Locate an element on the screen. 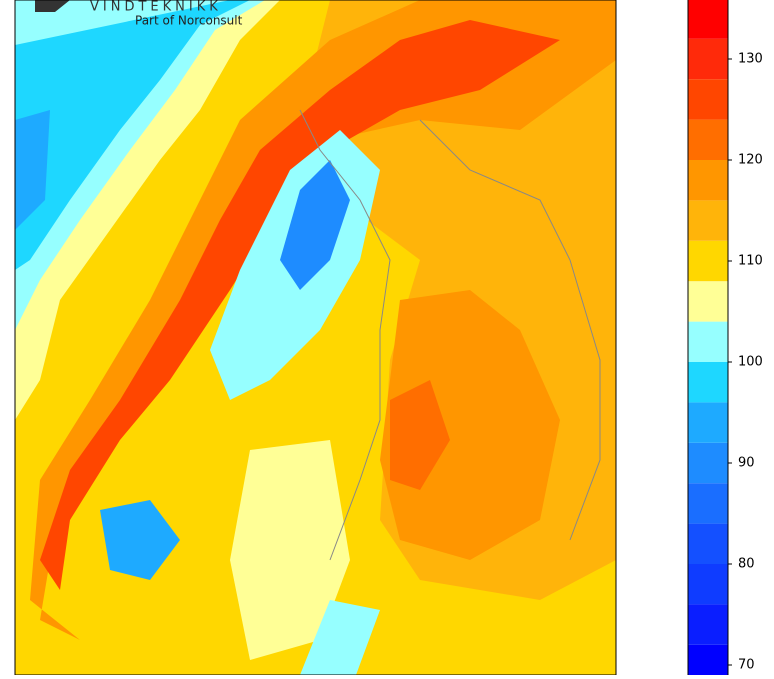  colorbar: 70 80 90 100 110 120 130 is located at coordinates (725, 339).